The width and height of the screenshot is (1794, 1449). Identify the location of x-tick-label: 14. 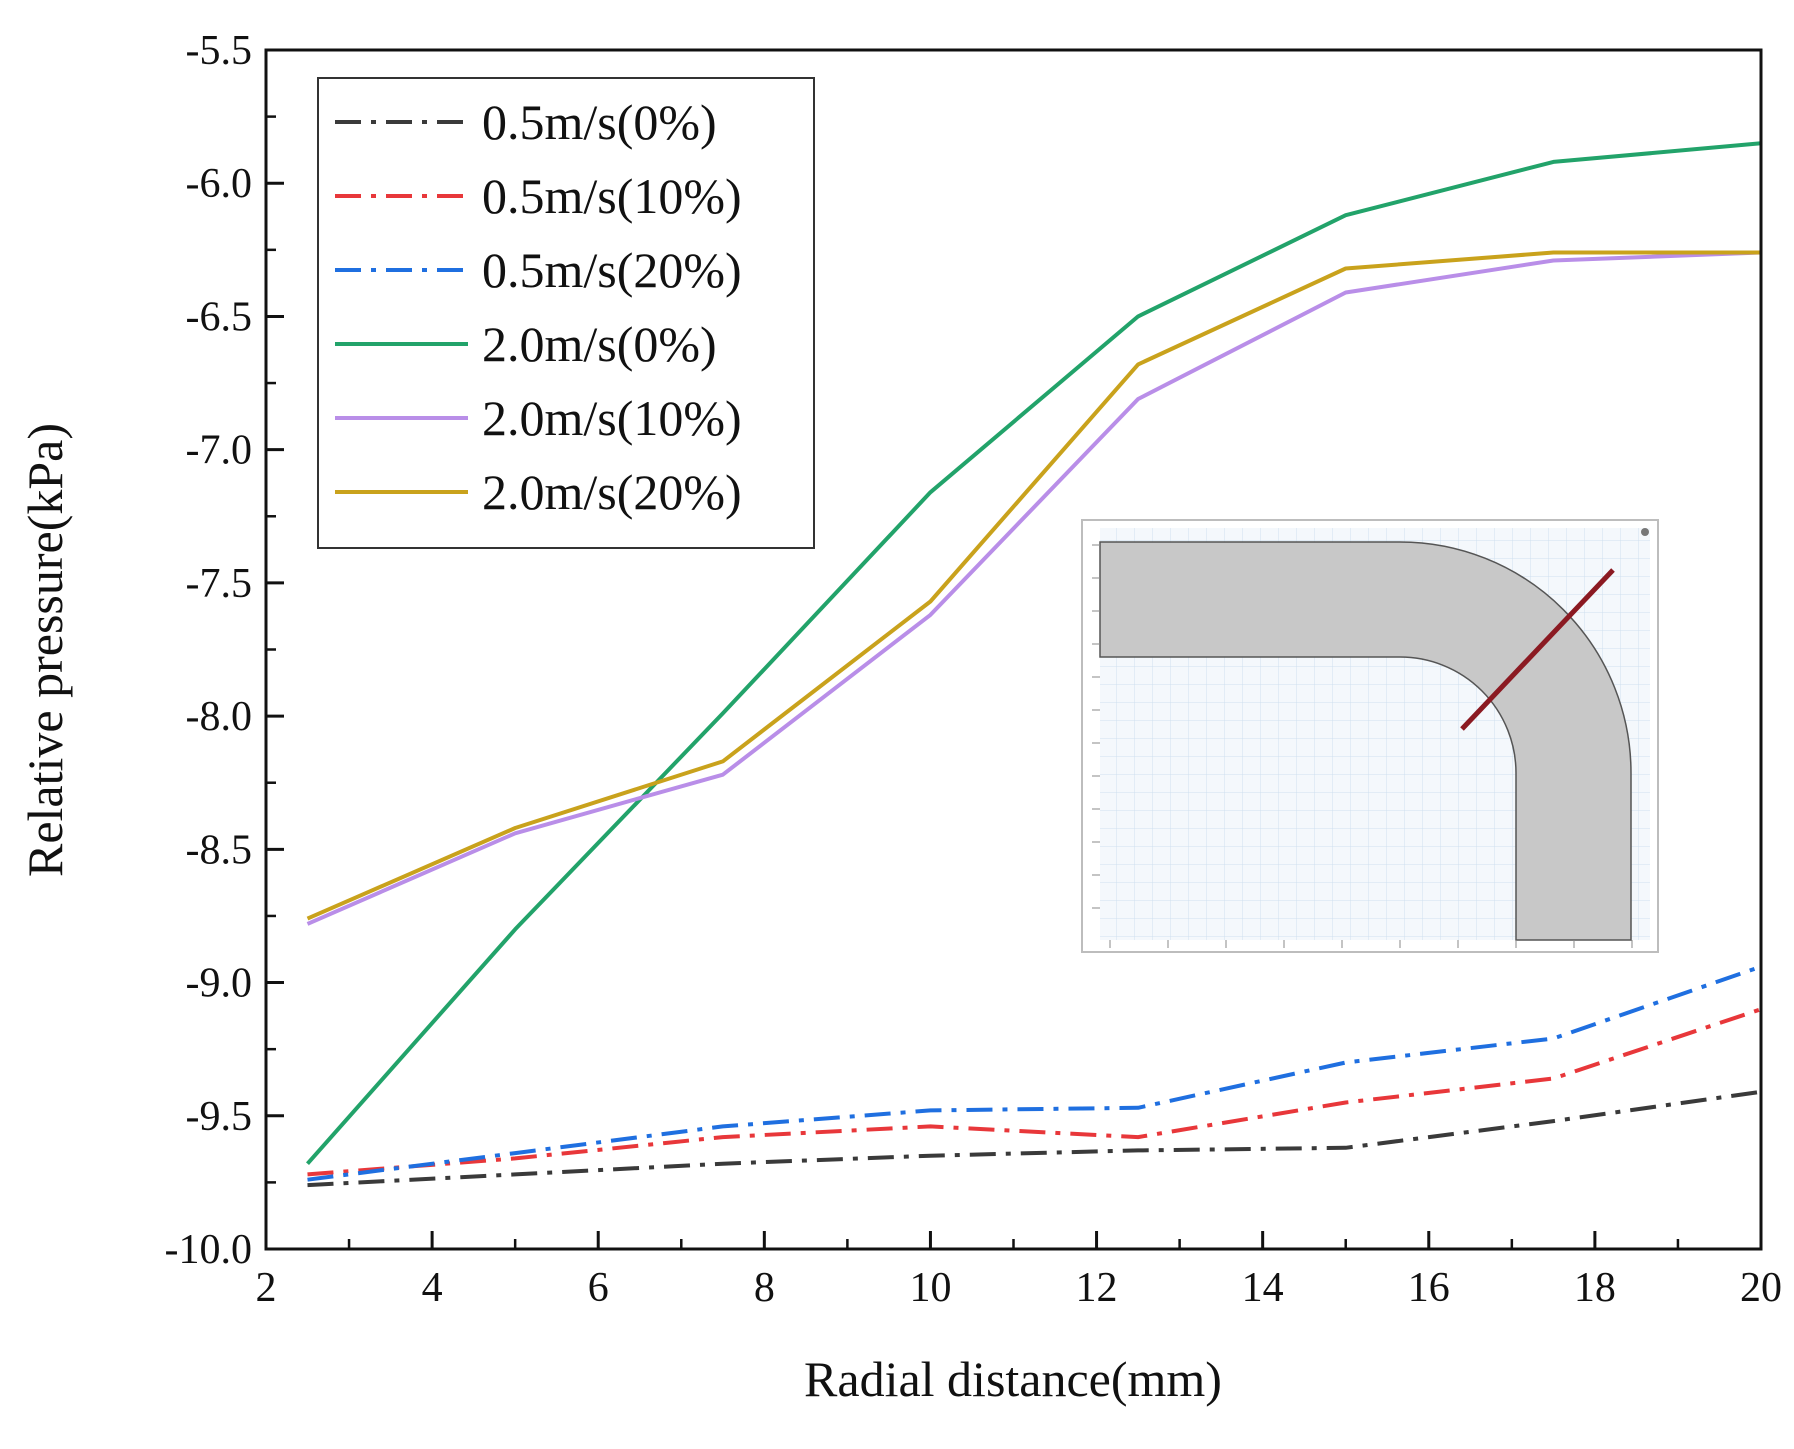
(1263, 1288).